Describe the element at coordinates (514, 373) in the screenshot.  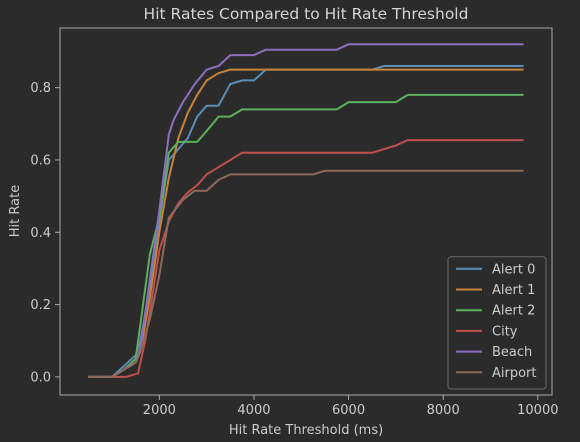
I see `legend-label: Airport` at that location.